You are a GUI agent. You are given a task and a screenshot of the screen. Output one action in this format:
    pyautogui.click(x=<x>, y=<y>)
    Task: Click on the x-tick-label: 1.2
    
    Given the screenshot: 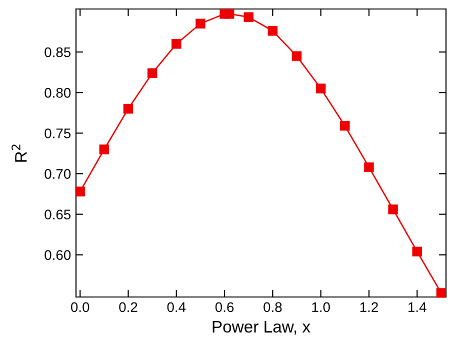 What is the action you would take?
    pyautogui.click(x=369, y=307)
    